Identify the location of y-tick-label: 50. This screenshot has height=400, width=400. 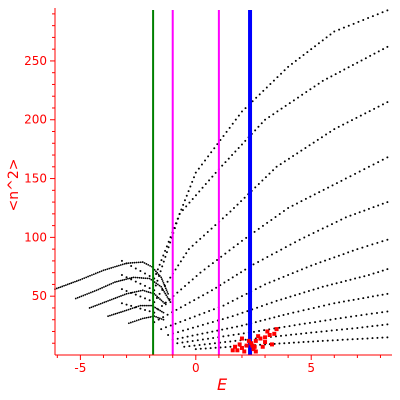
(39, 296).